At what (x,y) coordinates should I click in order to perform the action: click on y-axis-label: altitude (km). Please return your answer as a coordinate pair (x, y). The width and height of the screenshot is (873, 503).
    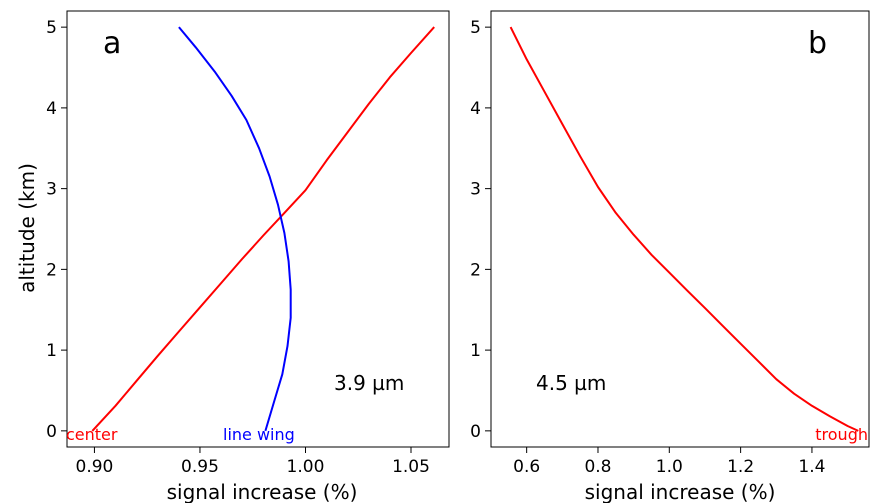
    Looking at the image, I should click on (27, 228).